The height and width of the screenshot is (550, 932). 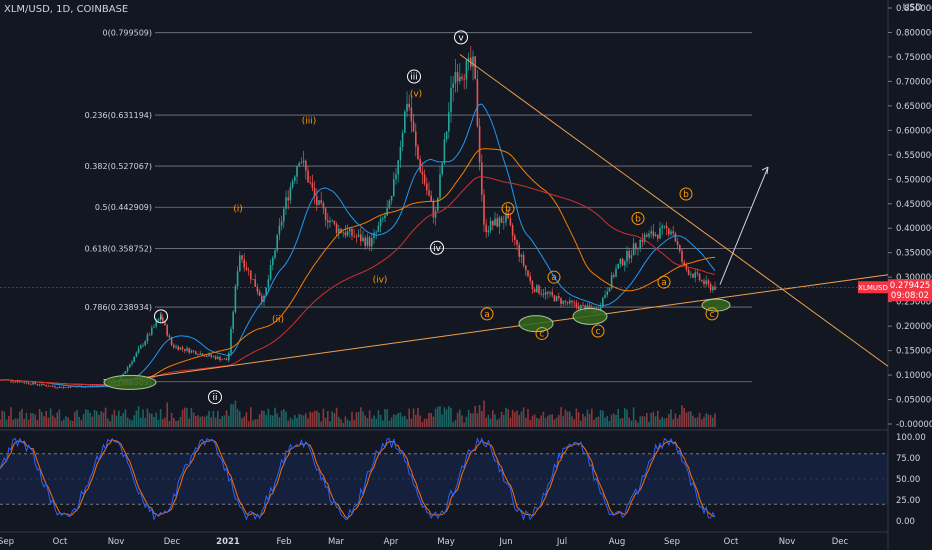 I want to click on projection-arrow, so click(x=744, y=225).